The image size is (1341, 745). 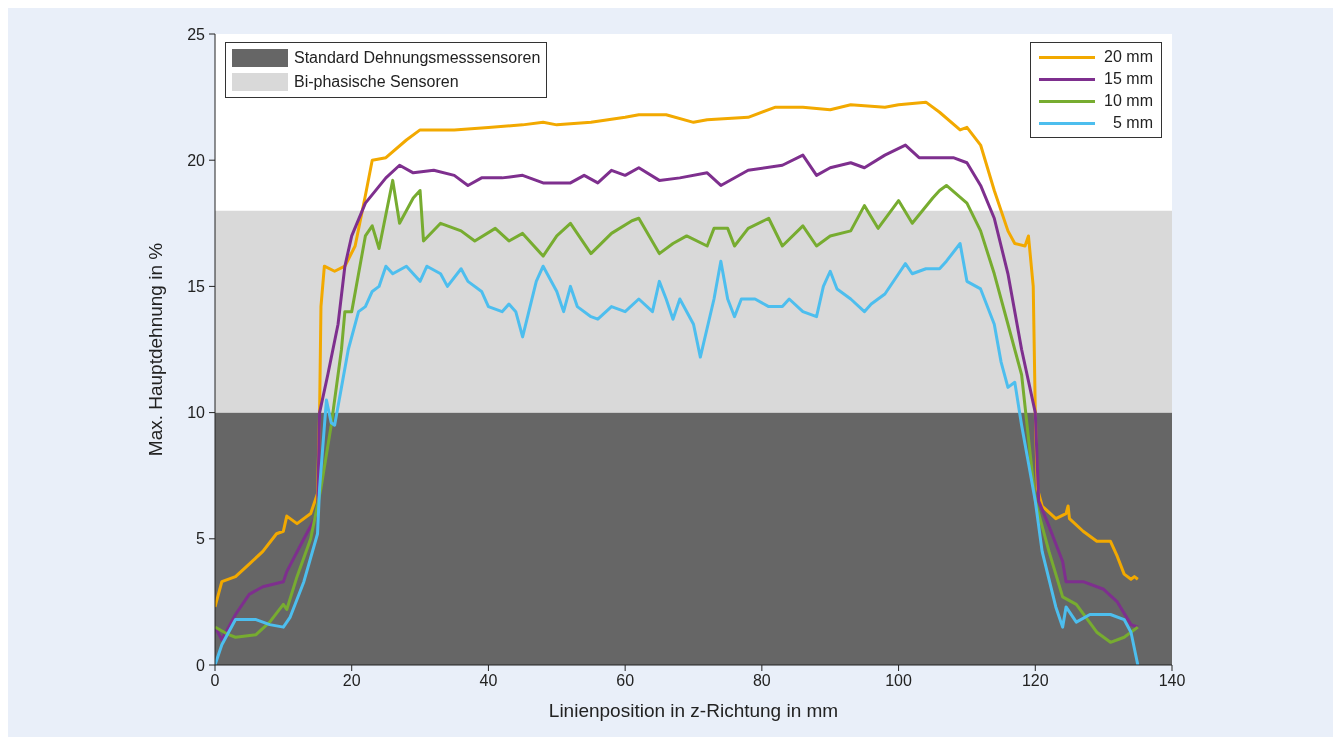 What do you see at coordinates (1172, 681) in the screenshot?
I see `x-tick-label: 140` at bounding box center [1172, 681].